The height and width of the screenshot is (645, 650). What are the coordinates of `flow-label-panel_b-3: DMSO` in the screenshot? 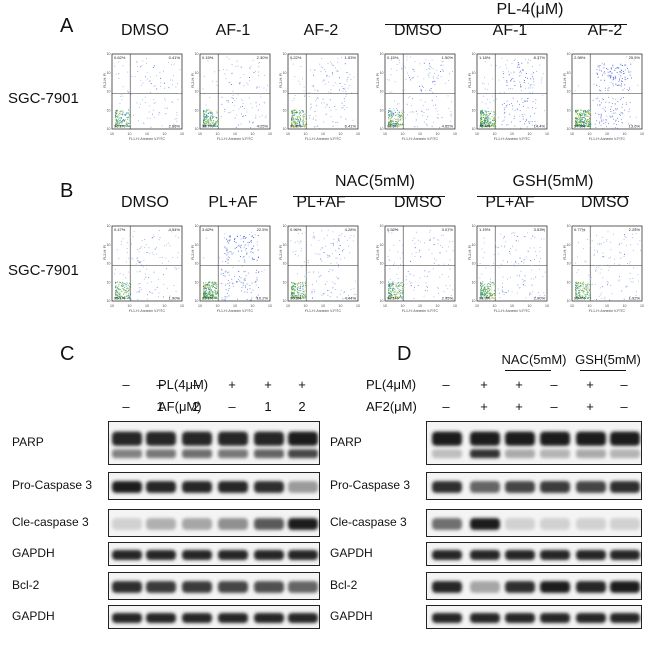 It's located at (418, 202).